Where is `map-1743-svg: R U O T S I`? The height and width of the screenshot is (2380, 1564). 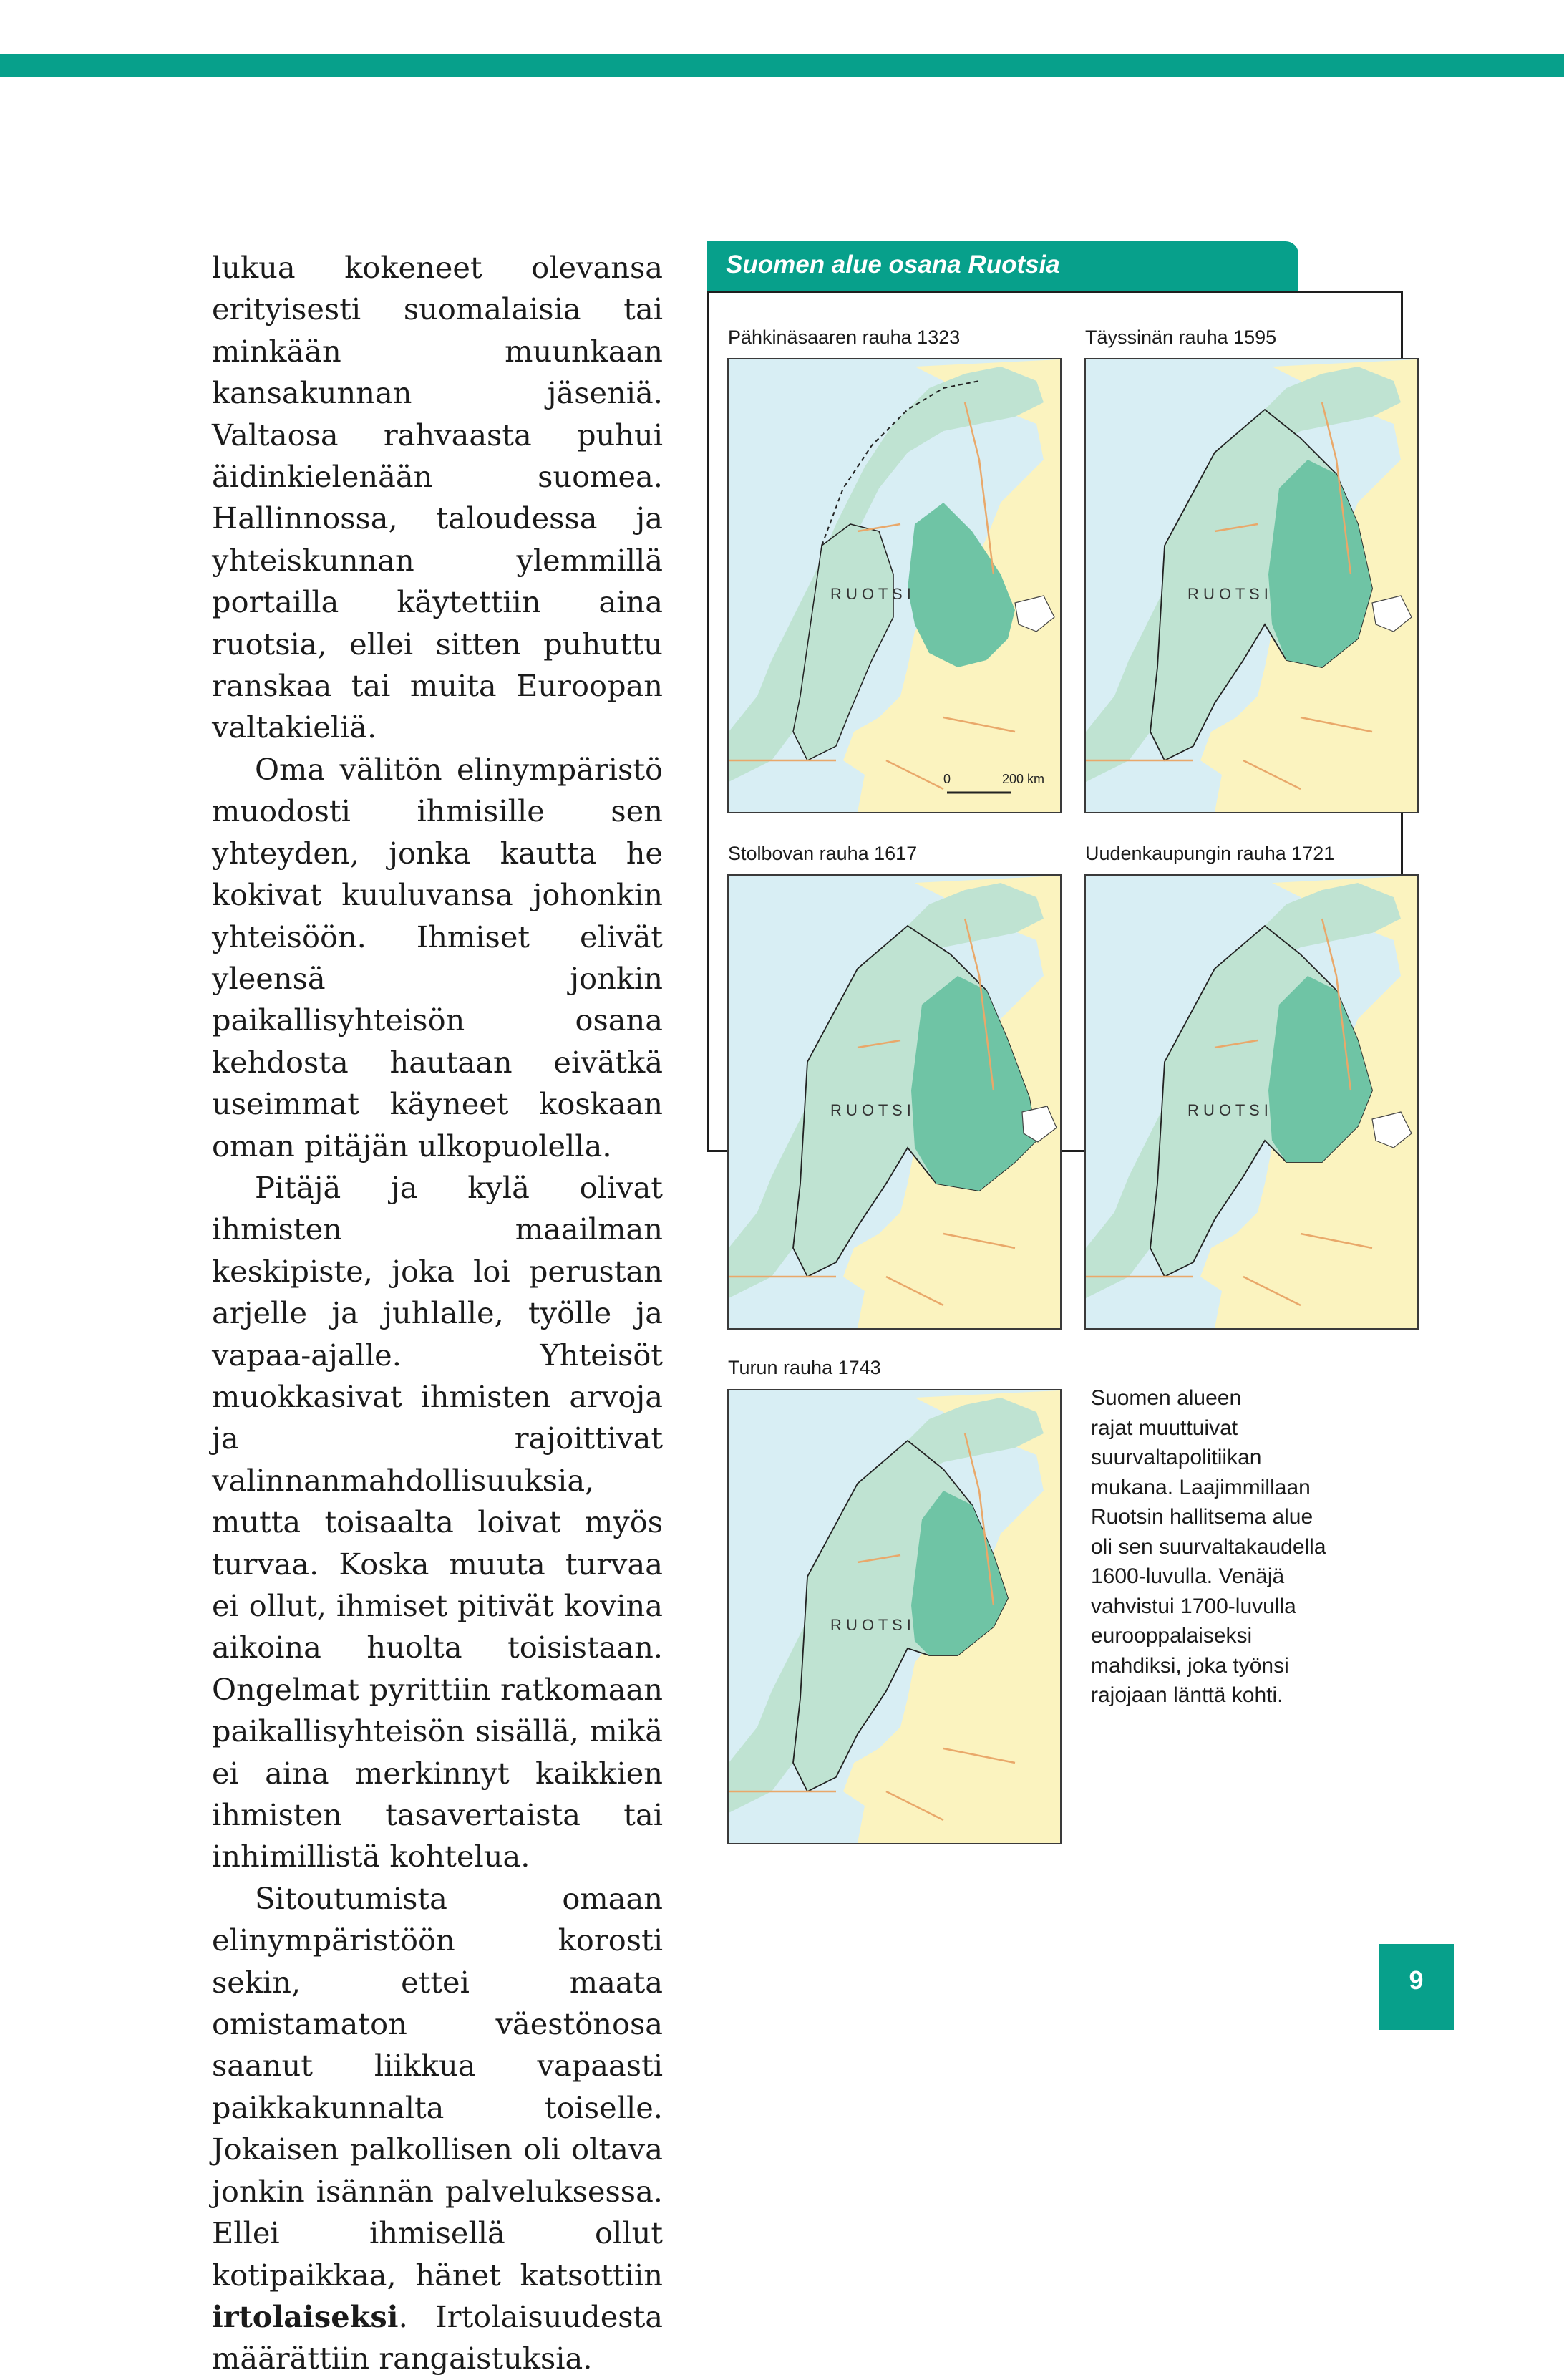
map-1743-svg: R U O T S I is located at coordinates (894, 1616).